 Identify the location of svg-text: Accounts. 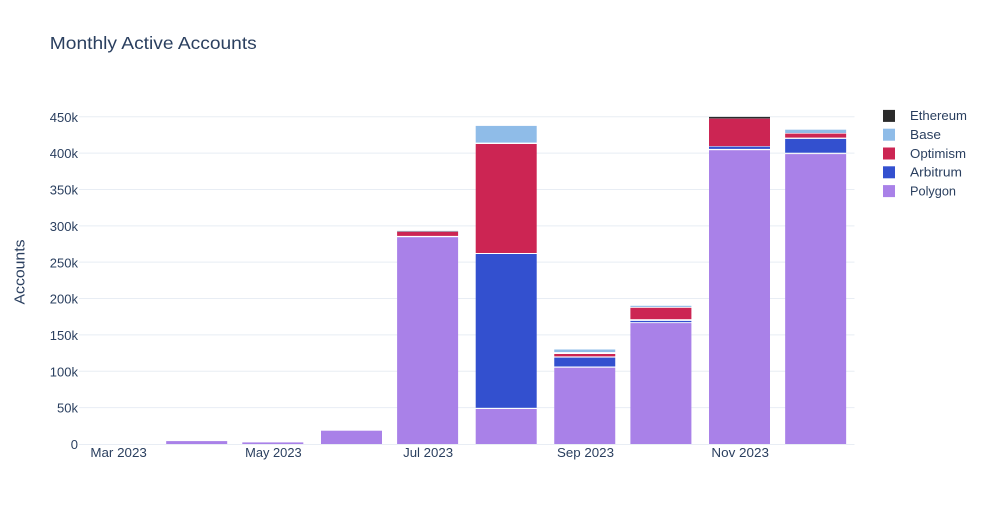
(20, 272).